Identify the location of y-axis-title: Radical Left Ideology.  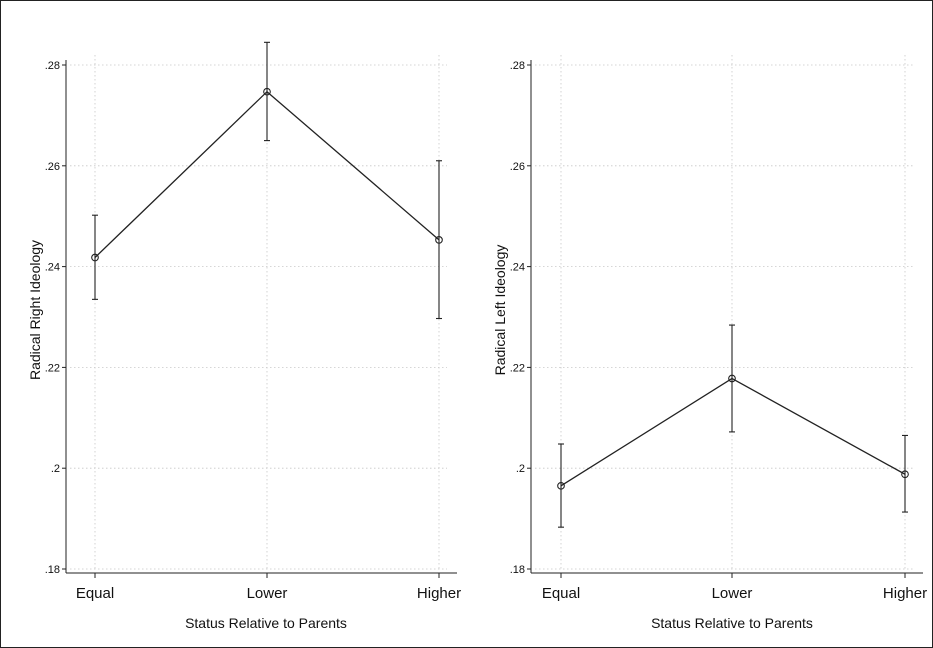
(500, 310).